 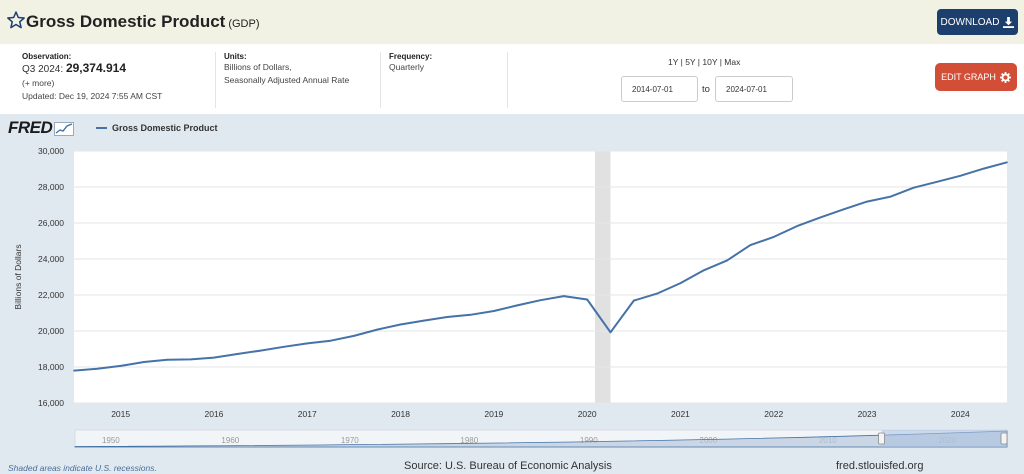 I want to click on star-icon, so click(x=16, y=20).